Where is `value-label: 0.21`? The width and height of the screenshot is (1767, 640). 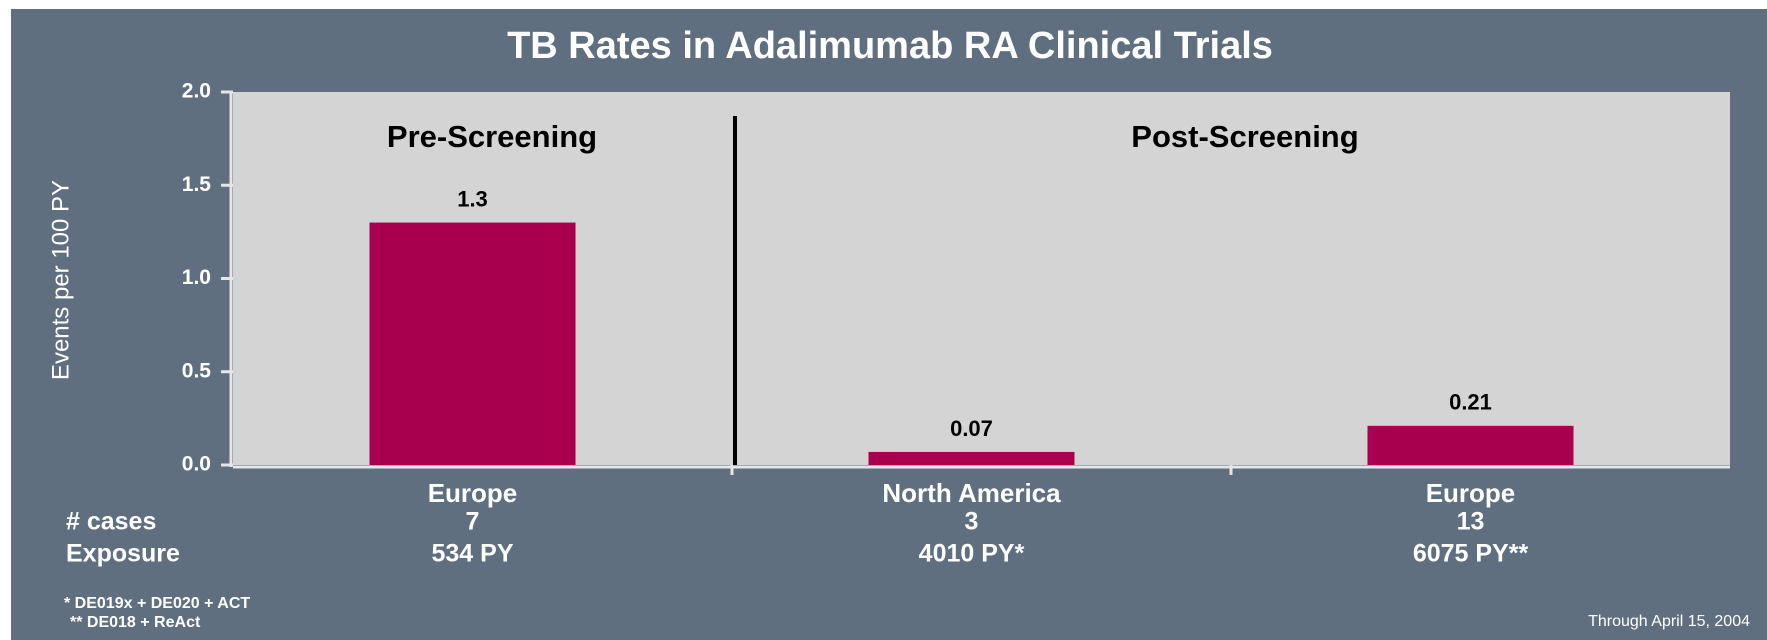
value-label: 0.21 is located at coordinates (1470, 402).